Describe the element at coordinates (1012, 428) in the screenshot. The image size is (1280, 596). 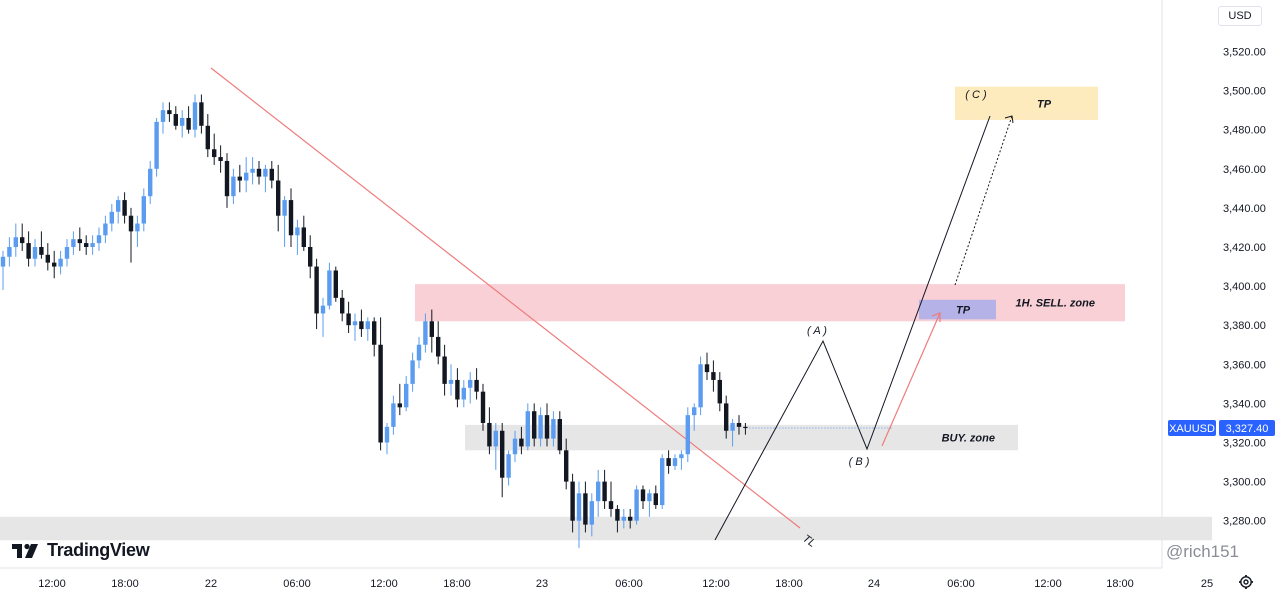
I see `price-badge-layer: XAUUSD 3,327.40` at that location.